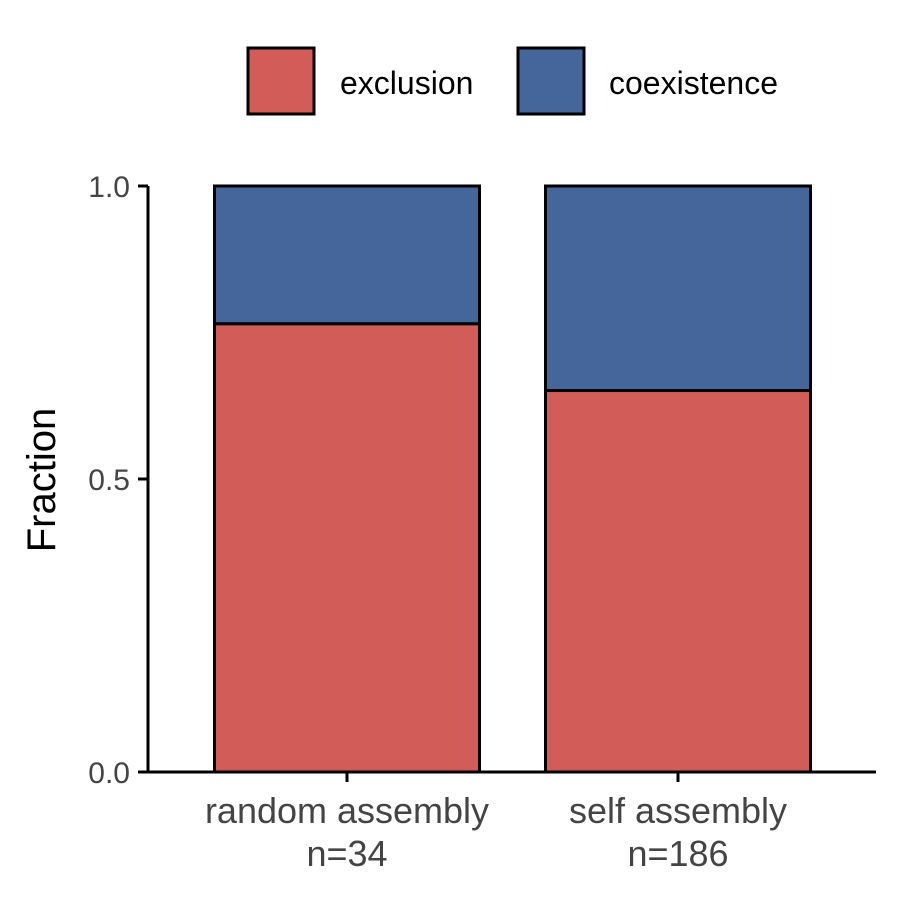 This screenshot has height=900, width=900. Describe the element at coordinates (347, 810) in the screenshot. I see `x-tick-label-line: random assembly` at that location.